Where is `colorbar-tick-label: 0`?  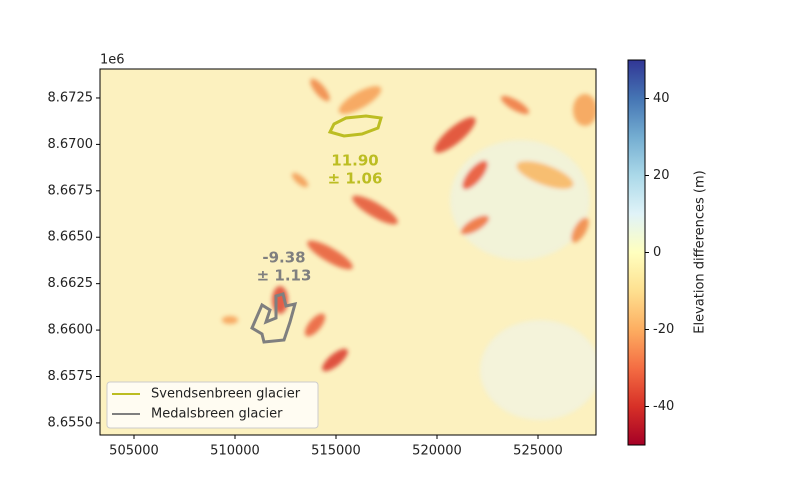 colorbar-tick-label: 0 is located at coordinates (657, 252).